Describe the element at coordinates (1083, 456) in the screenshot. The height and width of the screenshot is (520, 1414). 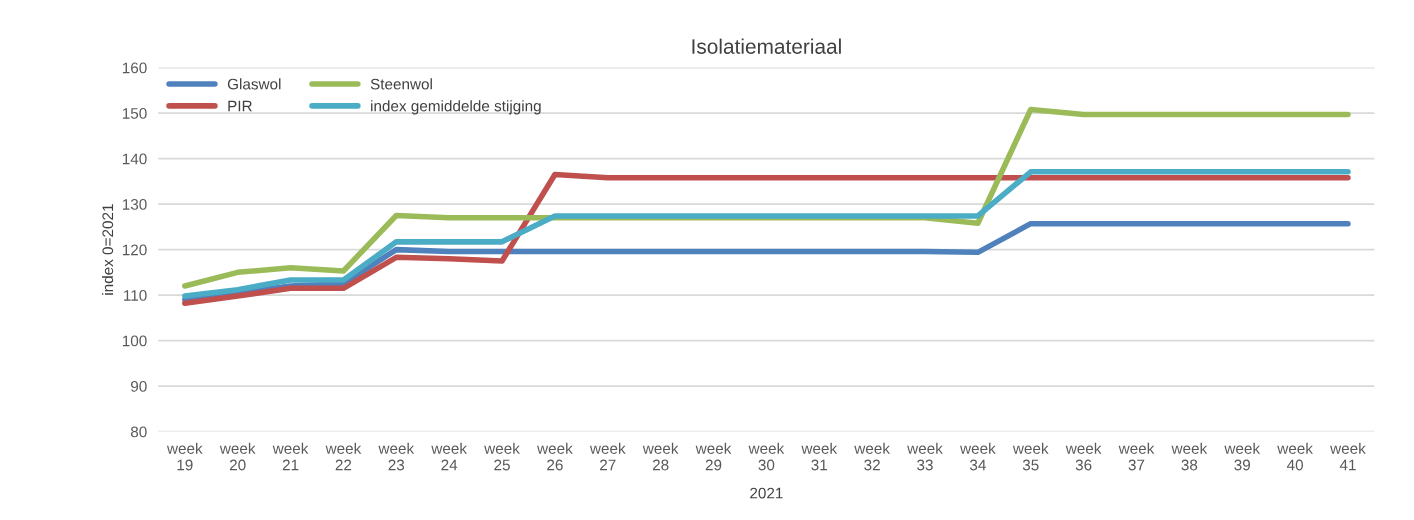
I see `x-tick-label: week 36` at that location.